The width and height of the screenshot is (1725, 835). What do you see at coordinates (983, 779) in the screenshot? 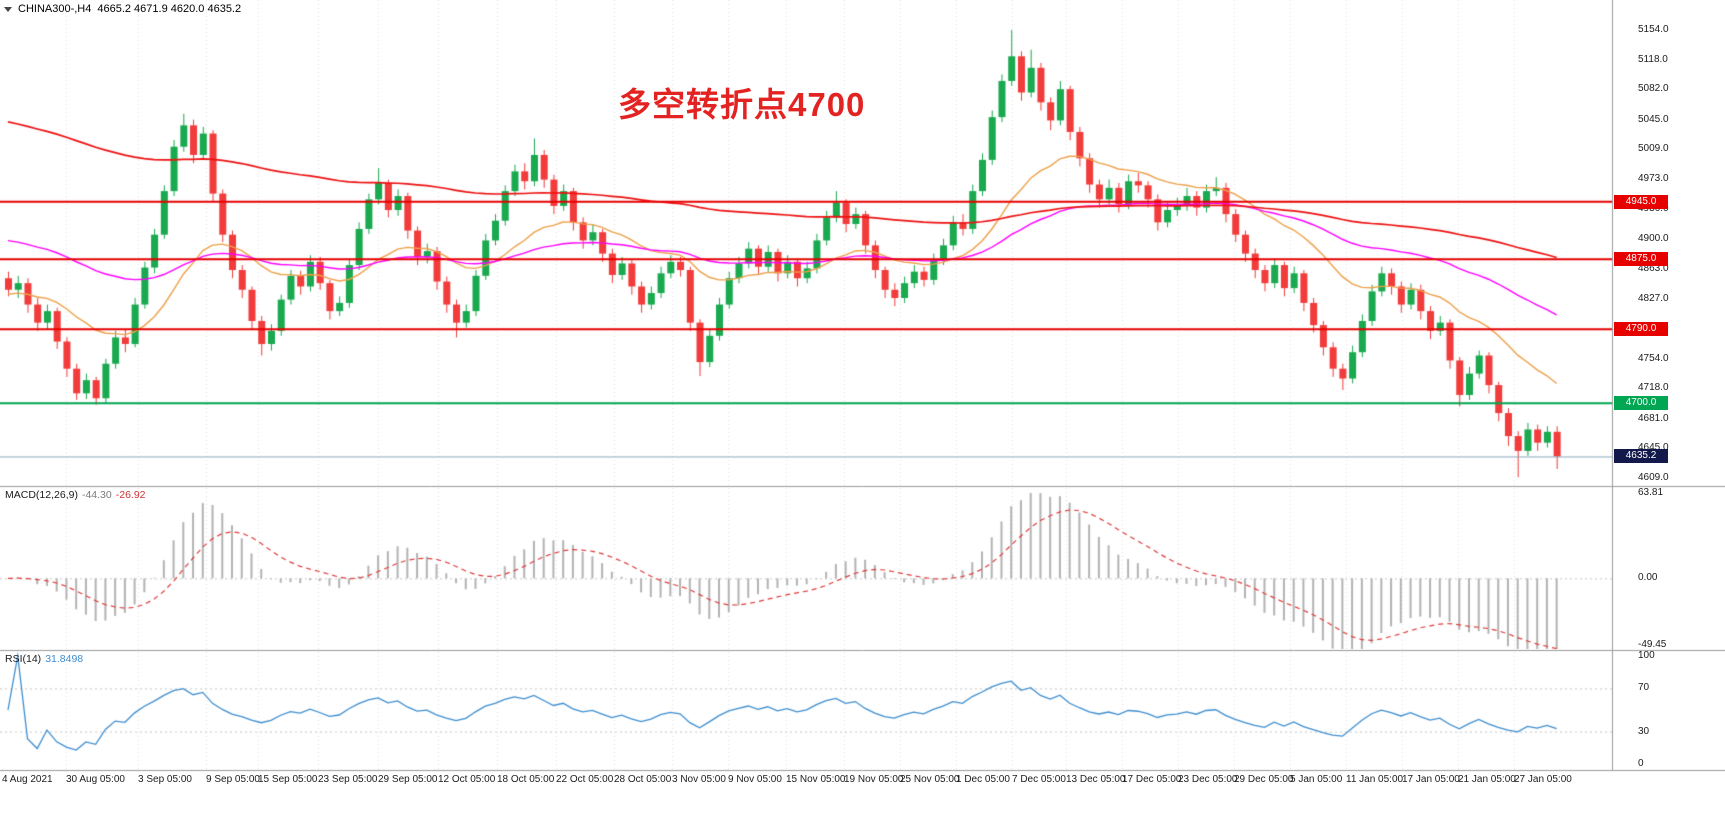
I see `time-axis-label: 1 Dec 05:00` at bounding box center [983, 779].